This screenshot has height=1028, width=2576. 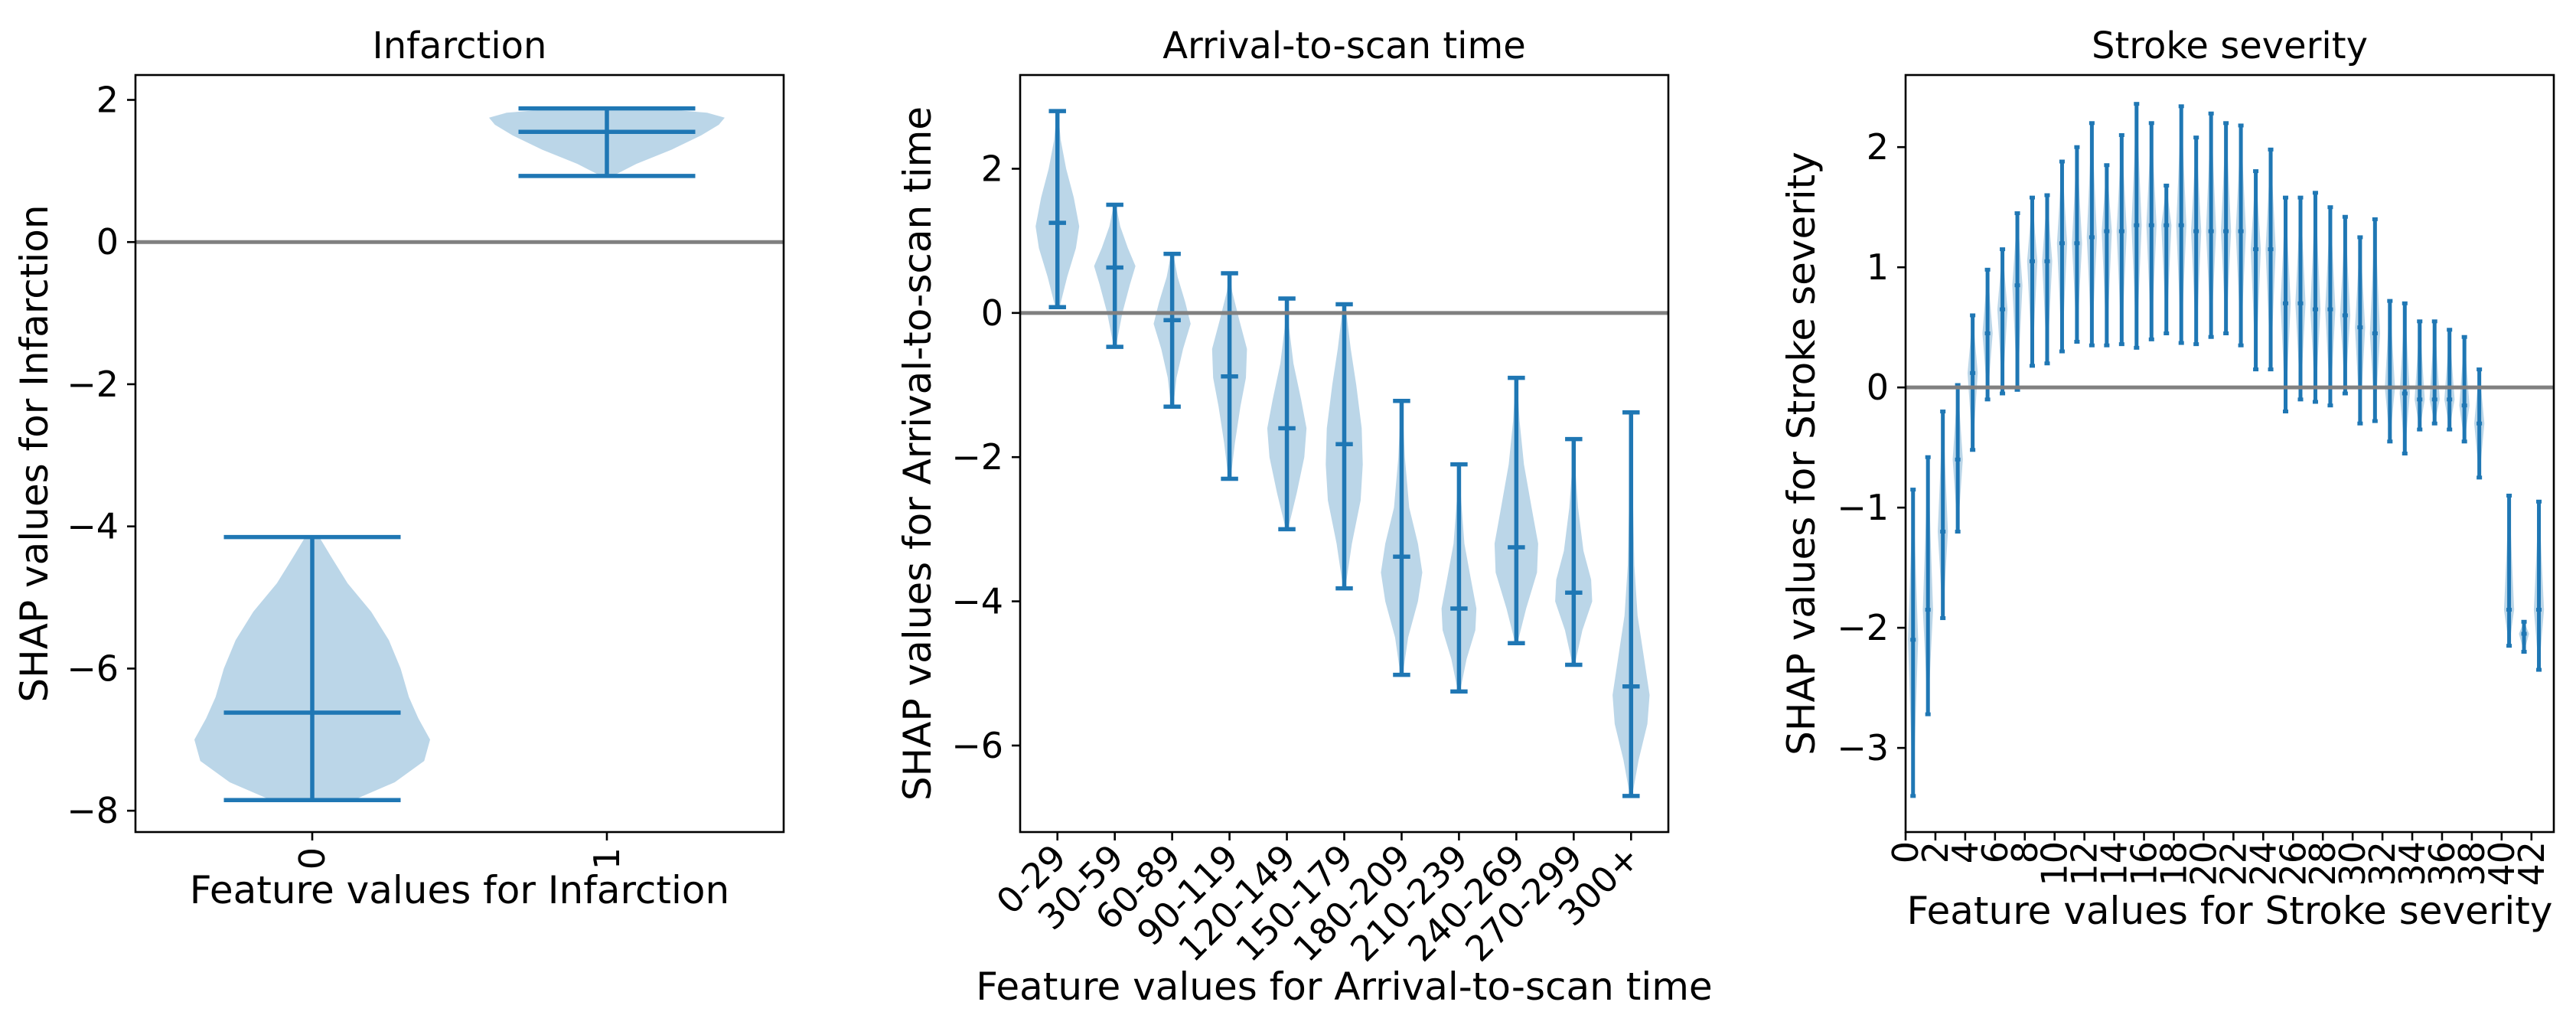 What do you see at coordinates (34, 453) in the screenshot?
I see `y-axis-label: SHAP values for Infarction` at bounding box center [34, 453].